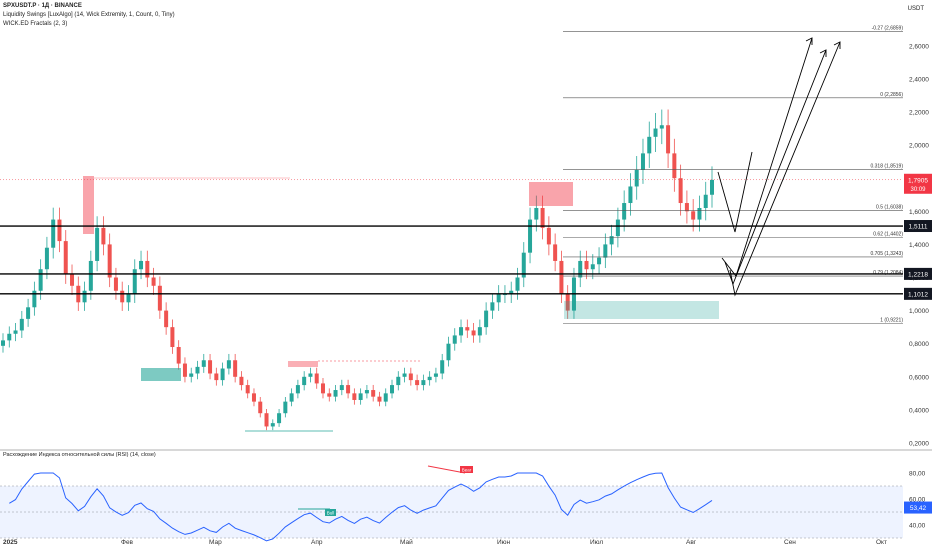  I want to click on rsi-value-badge, so click(918, 507).